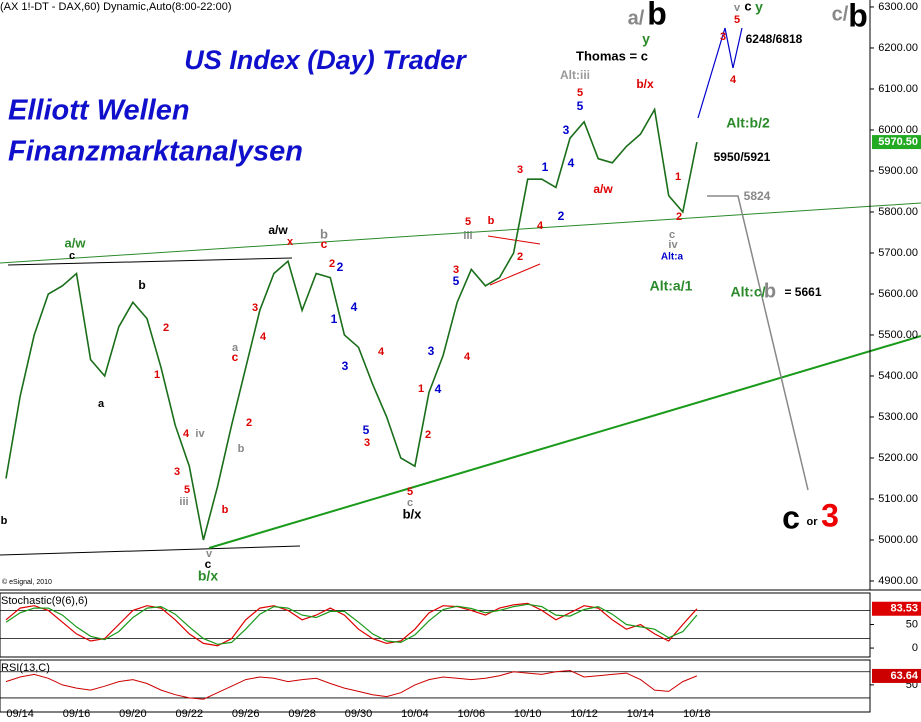 The image size is (921, 722). I want to click on y-tick-label: 6100.00, so click(898, 89).